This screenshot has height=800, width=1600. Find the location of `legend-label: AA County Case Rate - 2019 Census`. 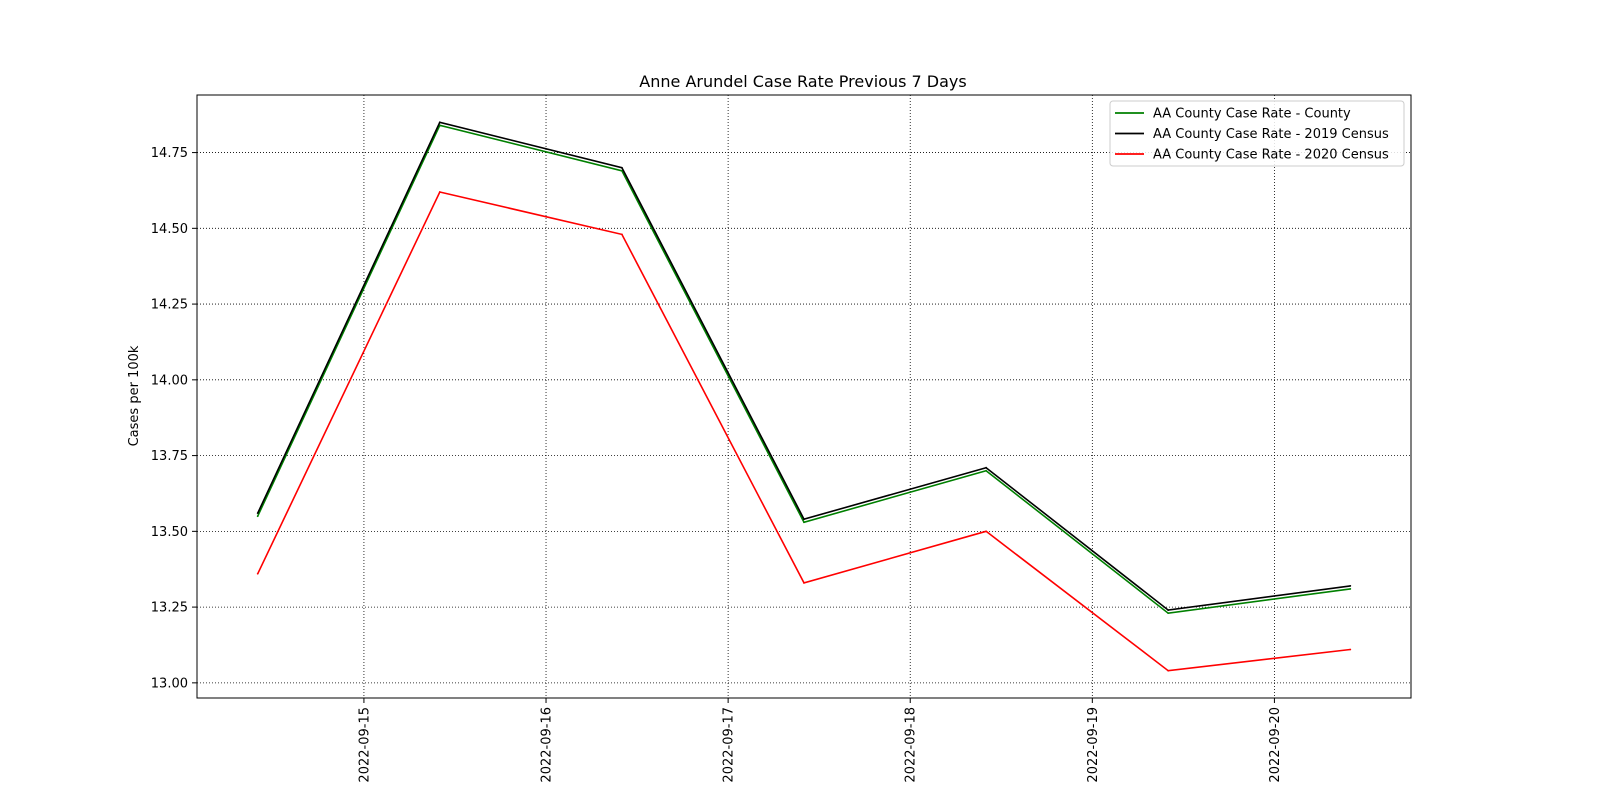

legend-label: AA County Case Rate - 2019 Census is located at coordinates (1271, 134).